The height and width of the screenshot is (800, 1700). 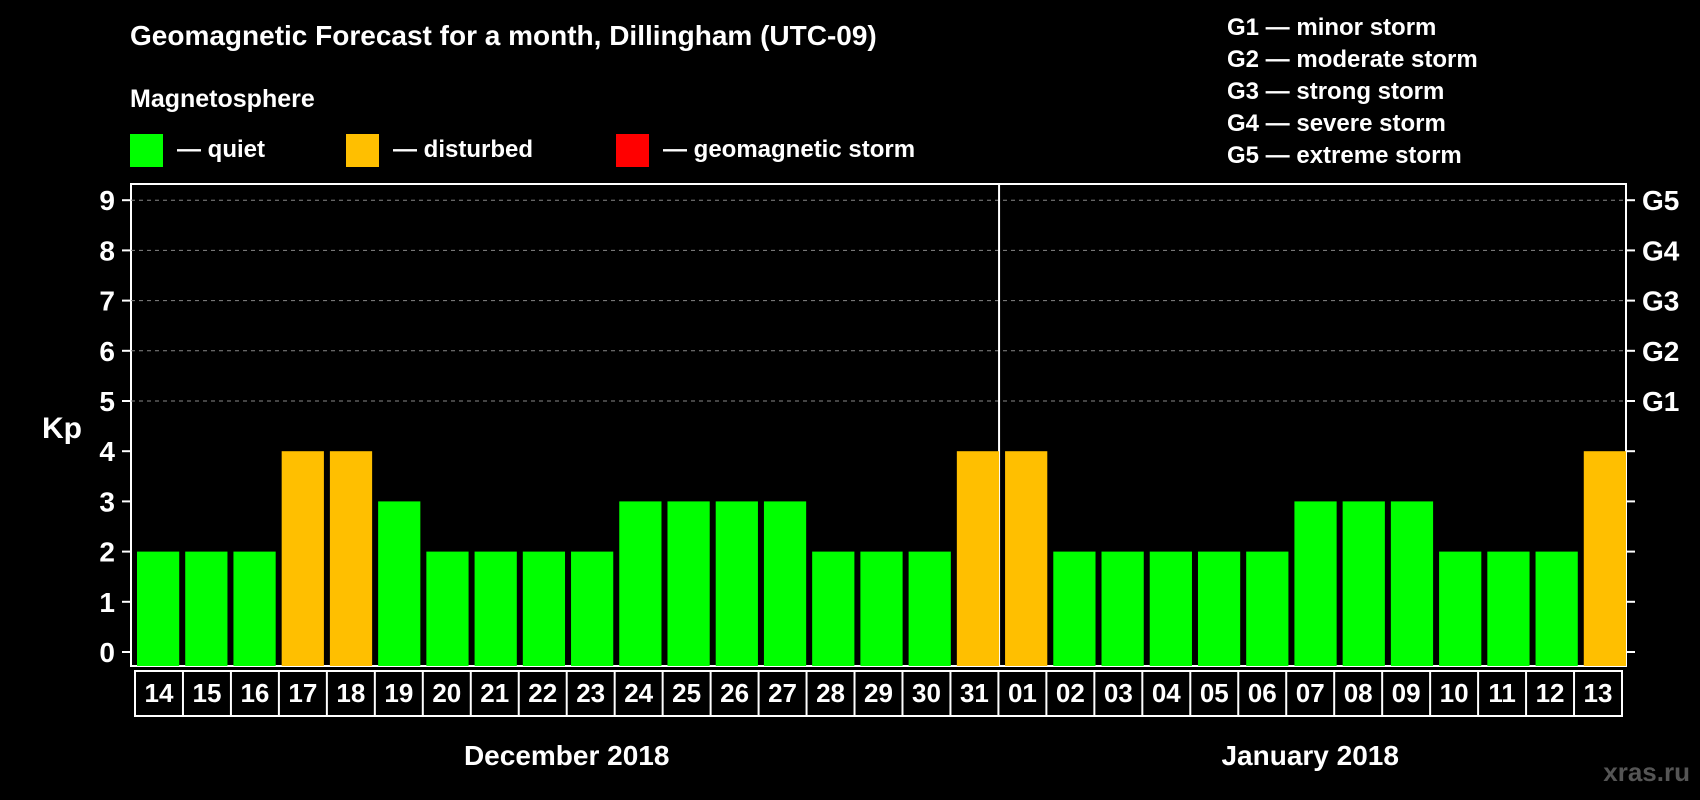 What do you see at coordinates (463, 149) in the screenshot?
I see `legend-label-disturbed: — disturbed` at bounding box center [463, 149].